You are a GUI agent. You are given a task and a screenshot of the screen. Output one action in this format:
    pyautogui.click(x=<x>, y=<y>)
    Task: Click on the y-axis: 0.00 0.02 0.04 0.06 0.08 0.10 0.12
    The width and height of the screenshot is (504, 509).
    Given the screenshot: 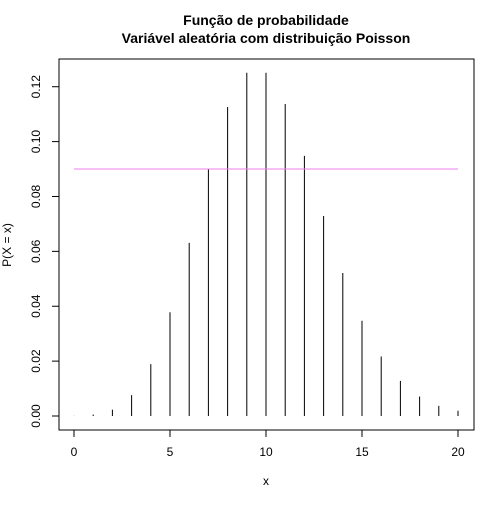 What is the action you would take?
    pyautogui.click(x=44, y=251)
    